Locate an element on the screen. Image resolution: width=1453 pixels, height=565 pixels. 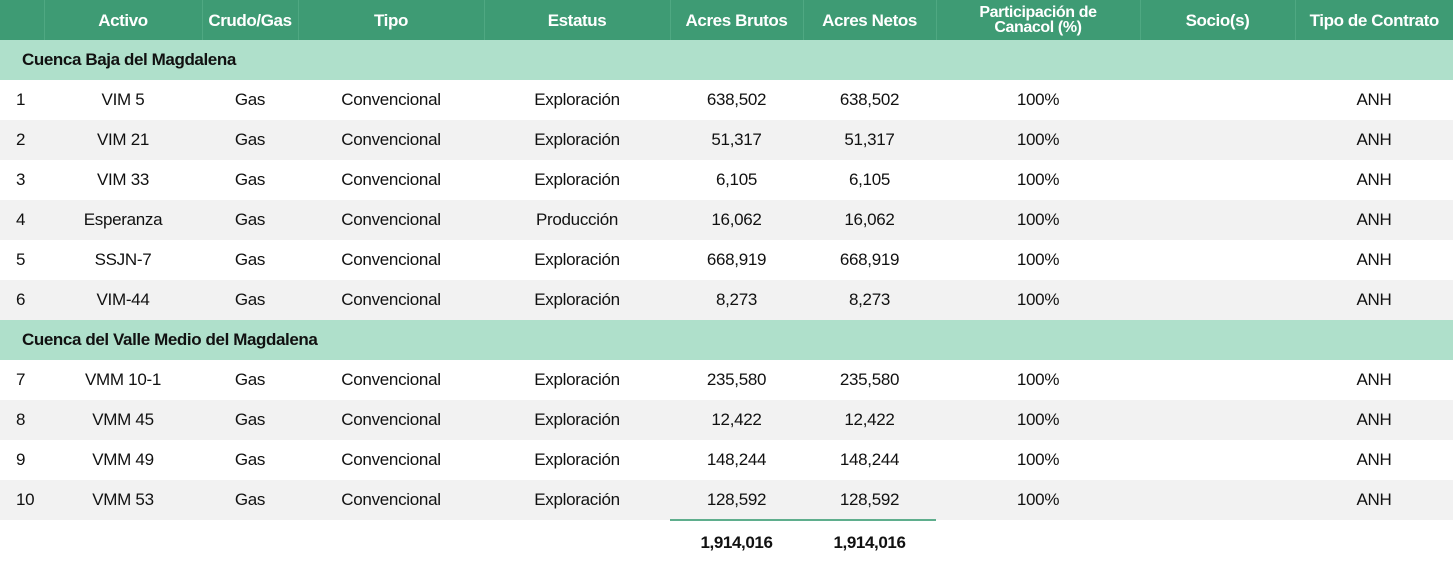
header-socios: Socio(s) is located at coordinates (1218, 20).